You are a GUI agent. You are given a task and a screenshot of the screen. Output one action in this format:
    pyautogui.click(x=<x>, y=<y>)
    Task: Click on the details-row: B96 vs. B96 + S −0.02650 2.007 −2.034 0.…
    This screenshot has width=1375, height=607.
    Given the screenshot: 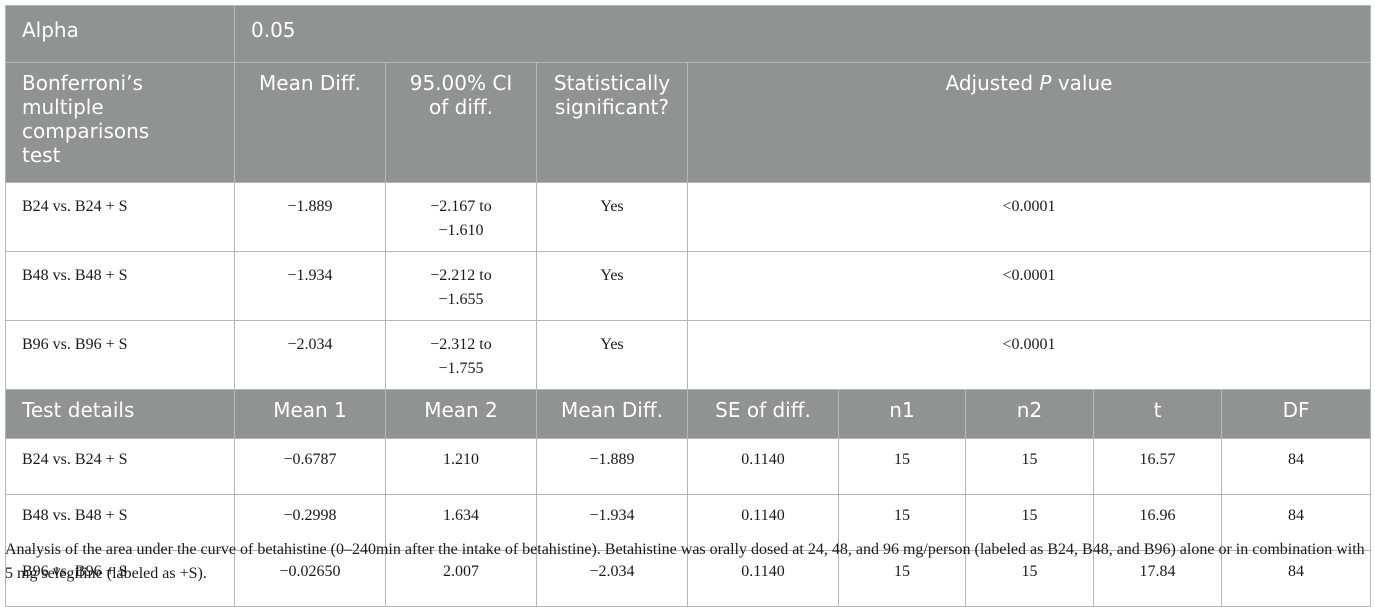 What is the action you would take?
    pyautogui.click(x=688, y=578)
    